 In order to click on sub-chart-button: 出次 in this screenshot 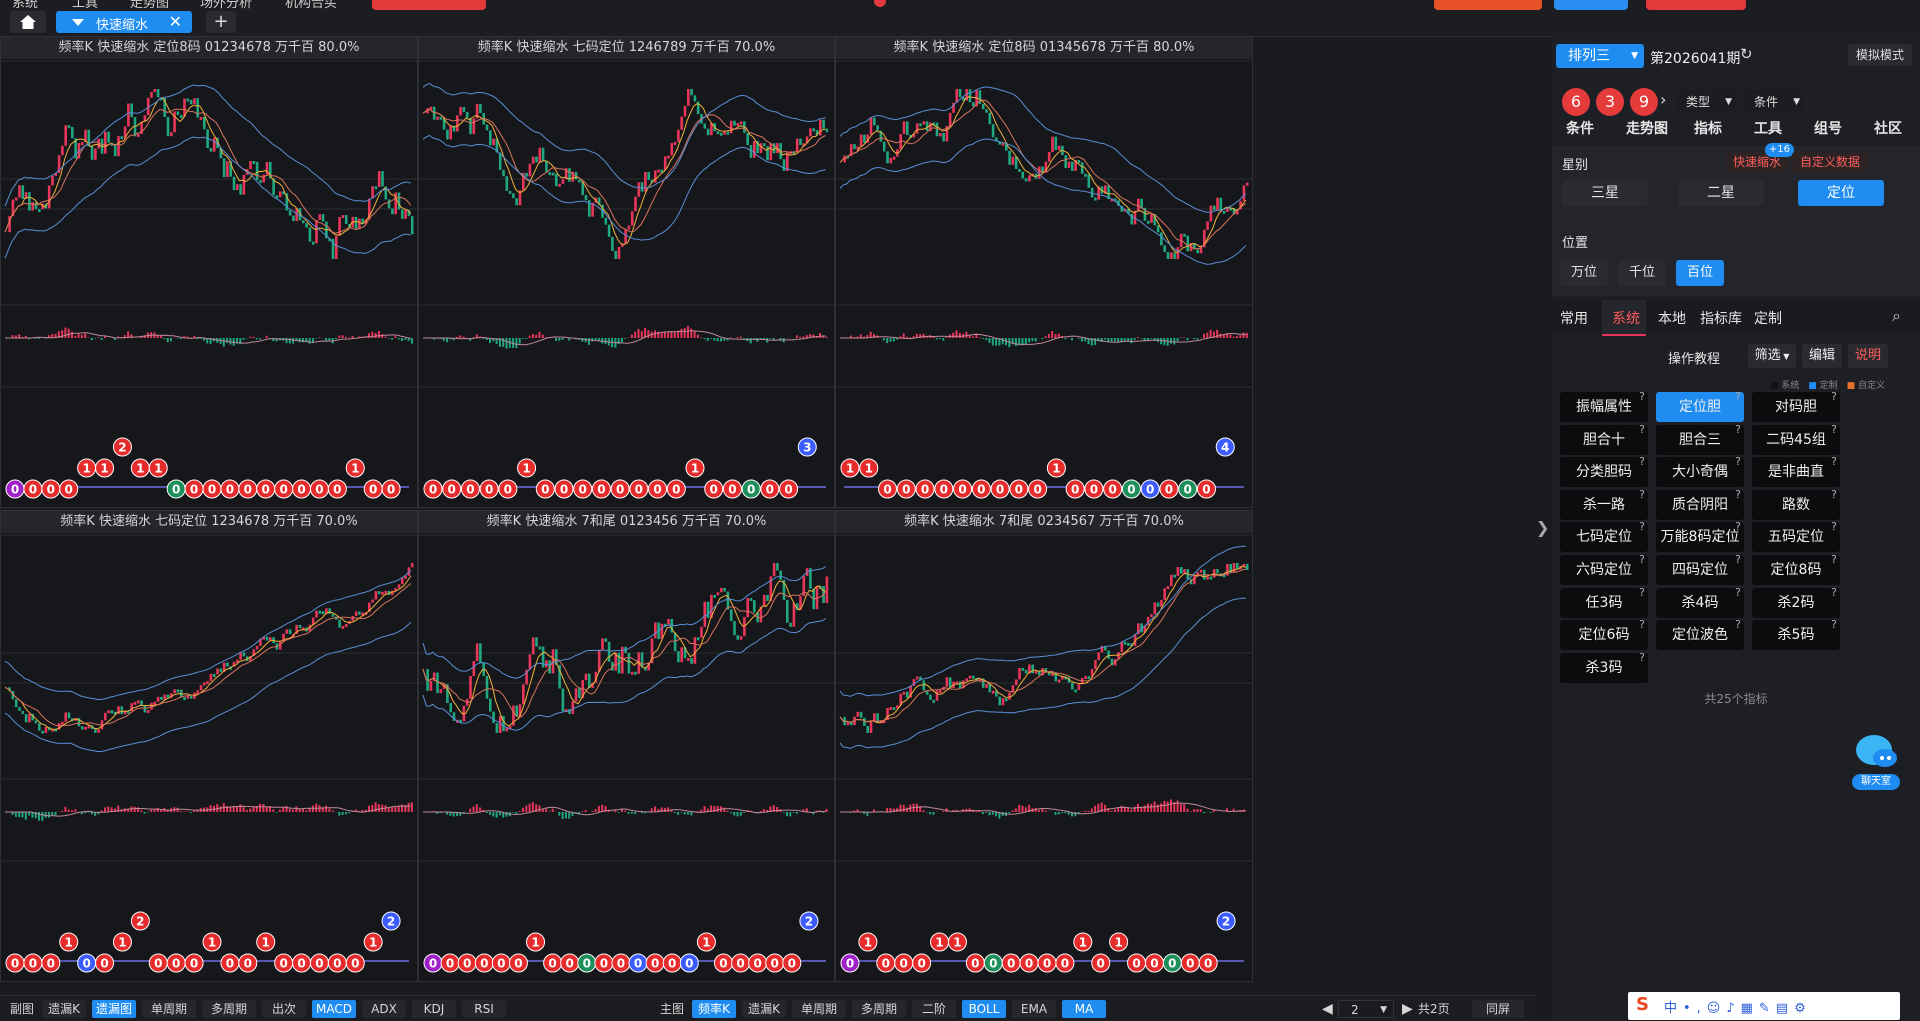, I will do `click(284, 1009)`.